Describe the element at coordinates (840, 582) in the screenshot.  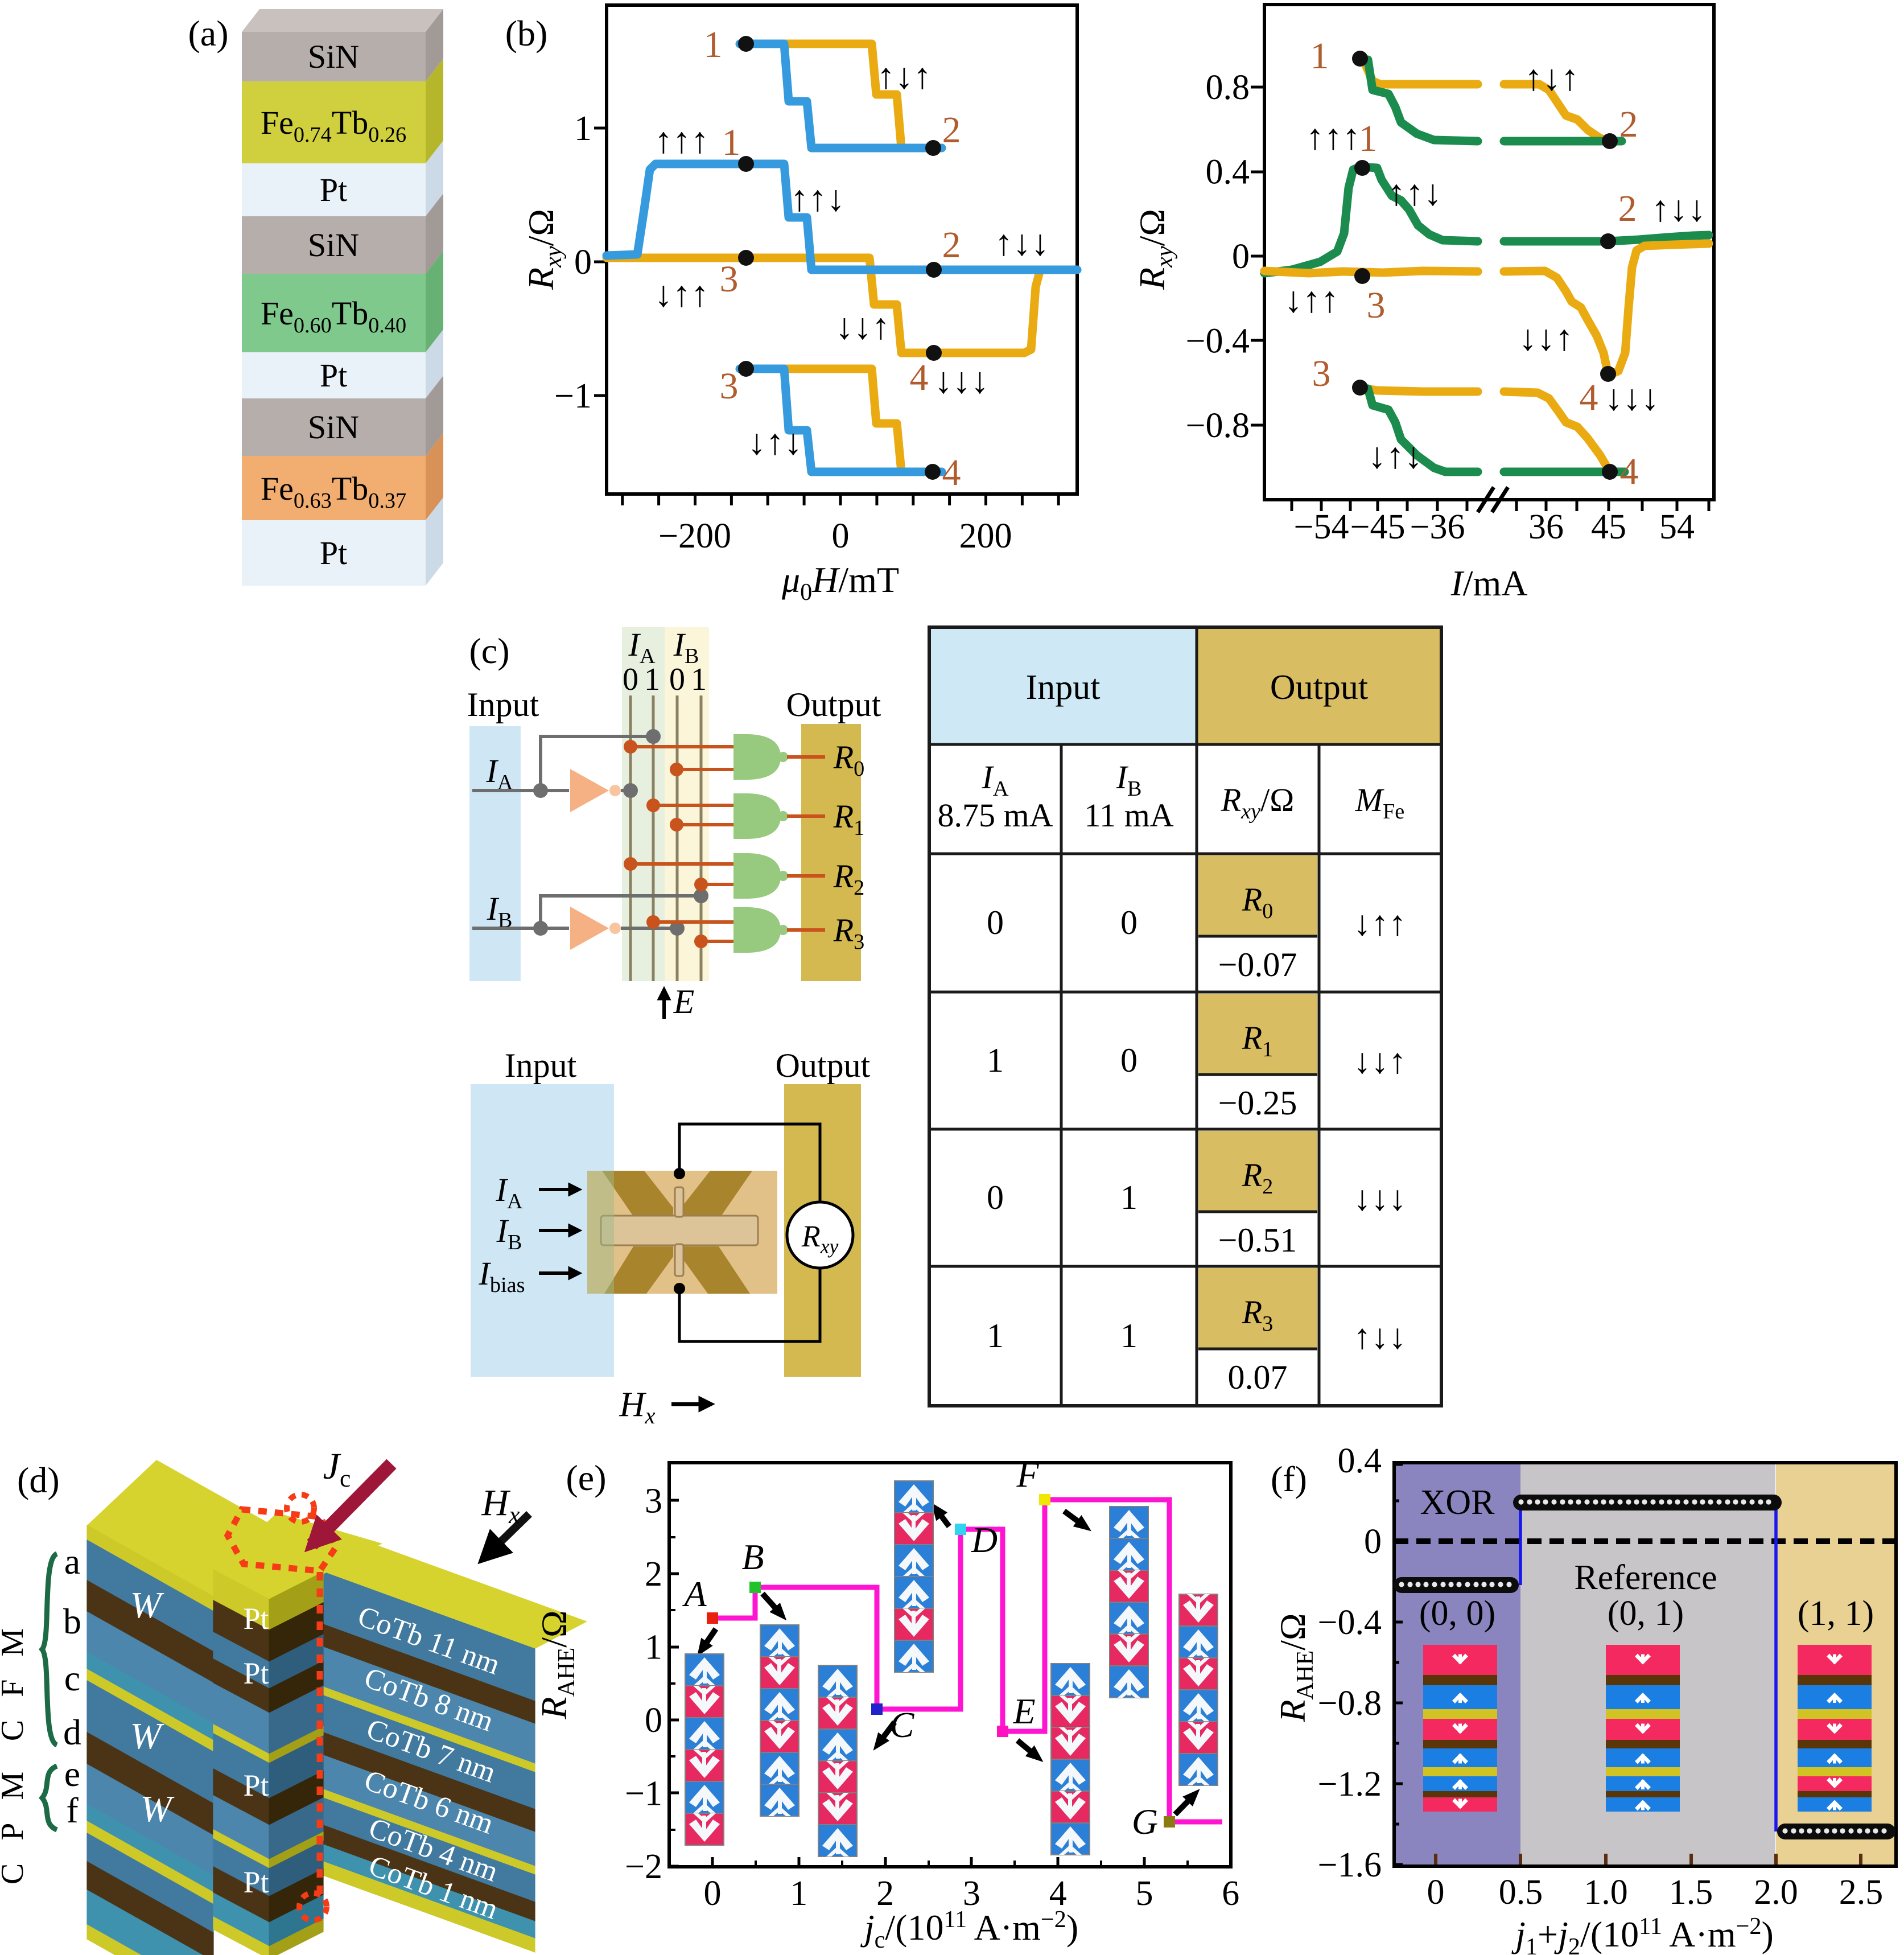
I see `svg-text: μ0H/mT` at that location.